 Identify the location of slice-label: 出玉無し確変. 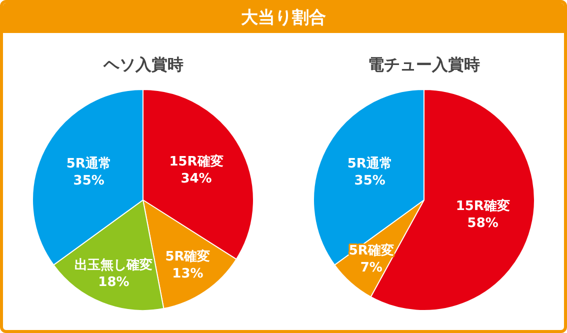
(113, 264).